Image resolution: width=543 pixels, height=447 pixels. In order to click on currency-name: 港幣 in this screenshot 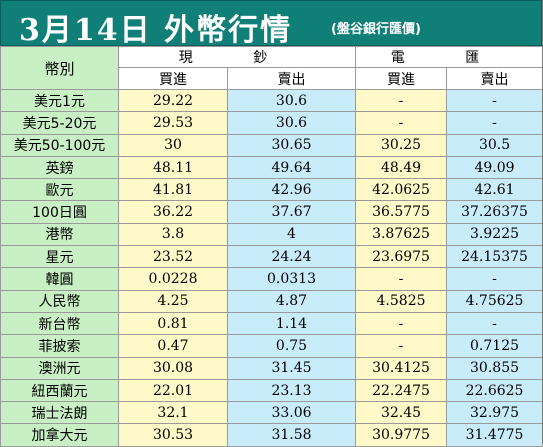, I will do `click(59, 234)`.